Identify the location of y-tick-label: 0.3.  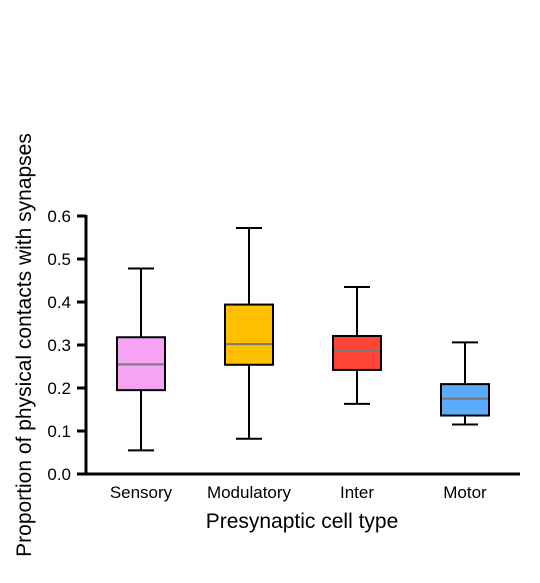
(59, 345).